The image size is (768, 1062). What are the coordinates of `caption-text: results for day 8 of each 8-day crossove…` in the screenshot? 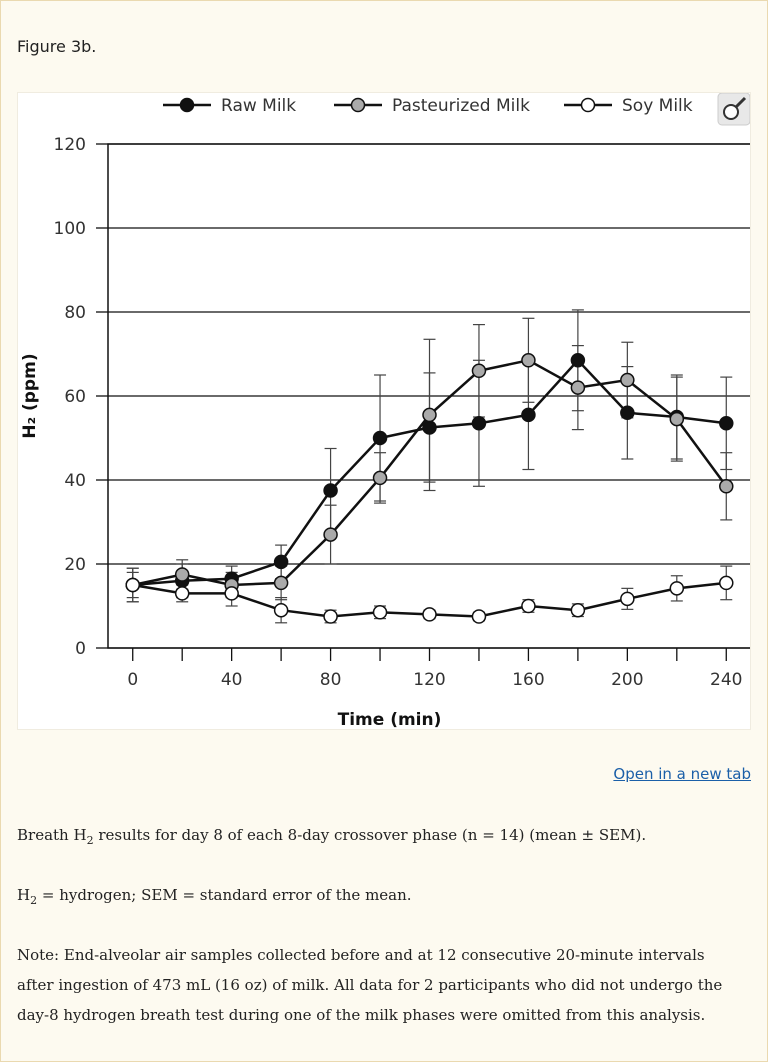 It's located at (370, 835).